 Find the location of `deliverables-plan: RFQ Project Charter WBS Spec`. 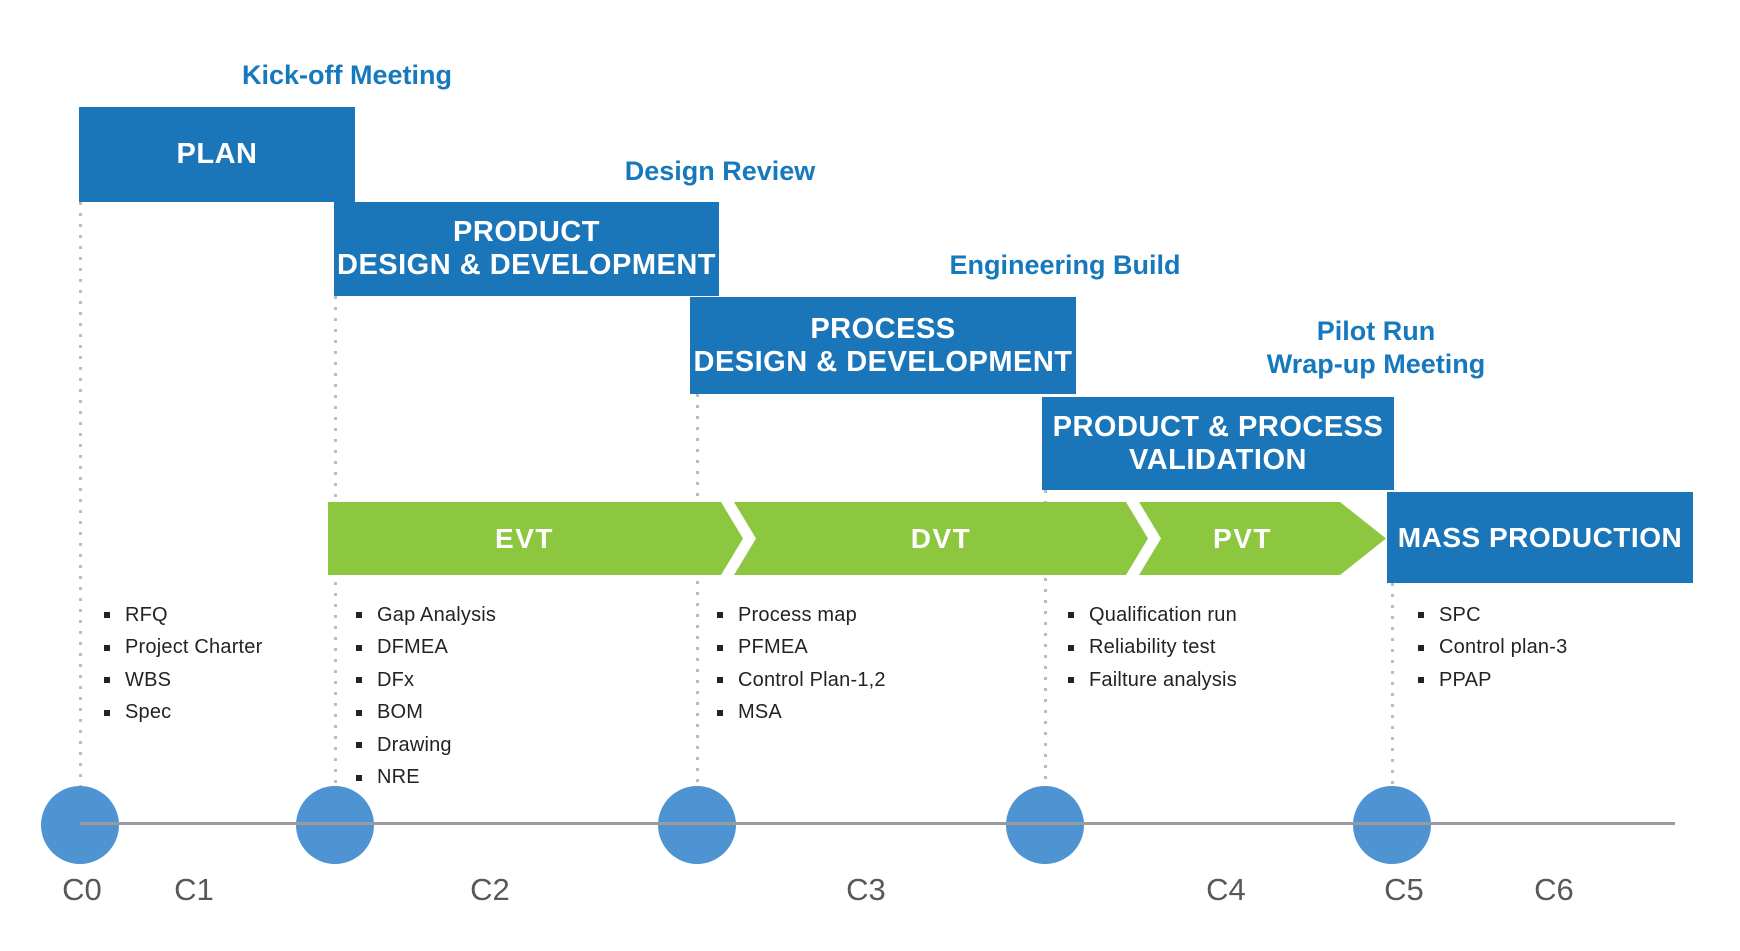

deliverables-plan: RFQ Project Charter WBS Spec is located at coordinates (183, 664).